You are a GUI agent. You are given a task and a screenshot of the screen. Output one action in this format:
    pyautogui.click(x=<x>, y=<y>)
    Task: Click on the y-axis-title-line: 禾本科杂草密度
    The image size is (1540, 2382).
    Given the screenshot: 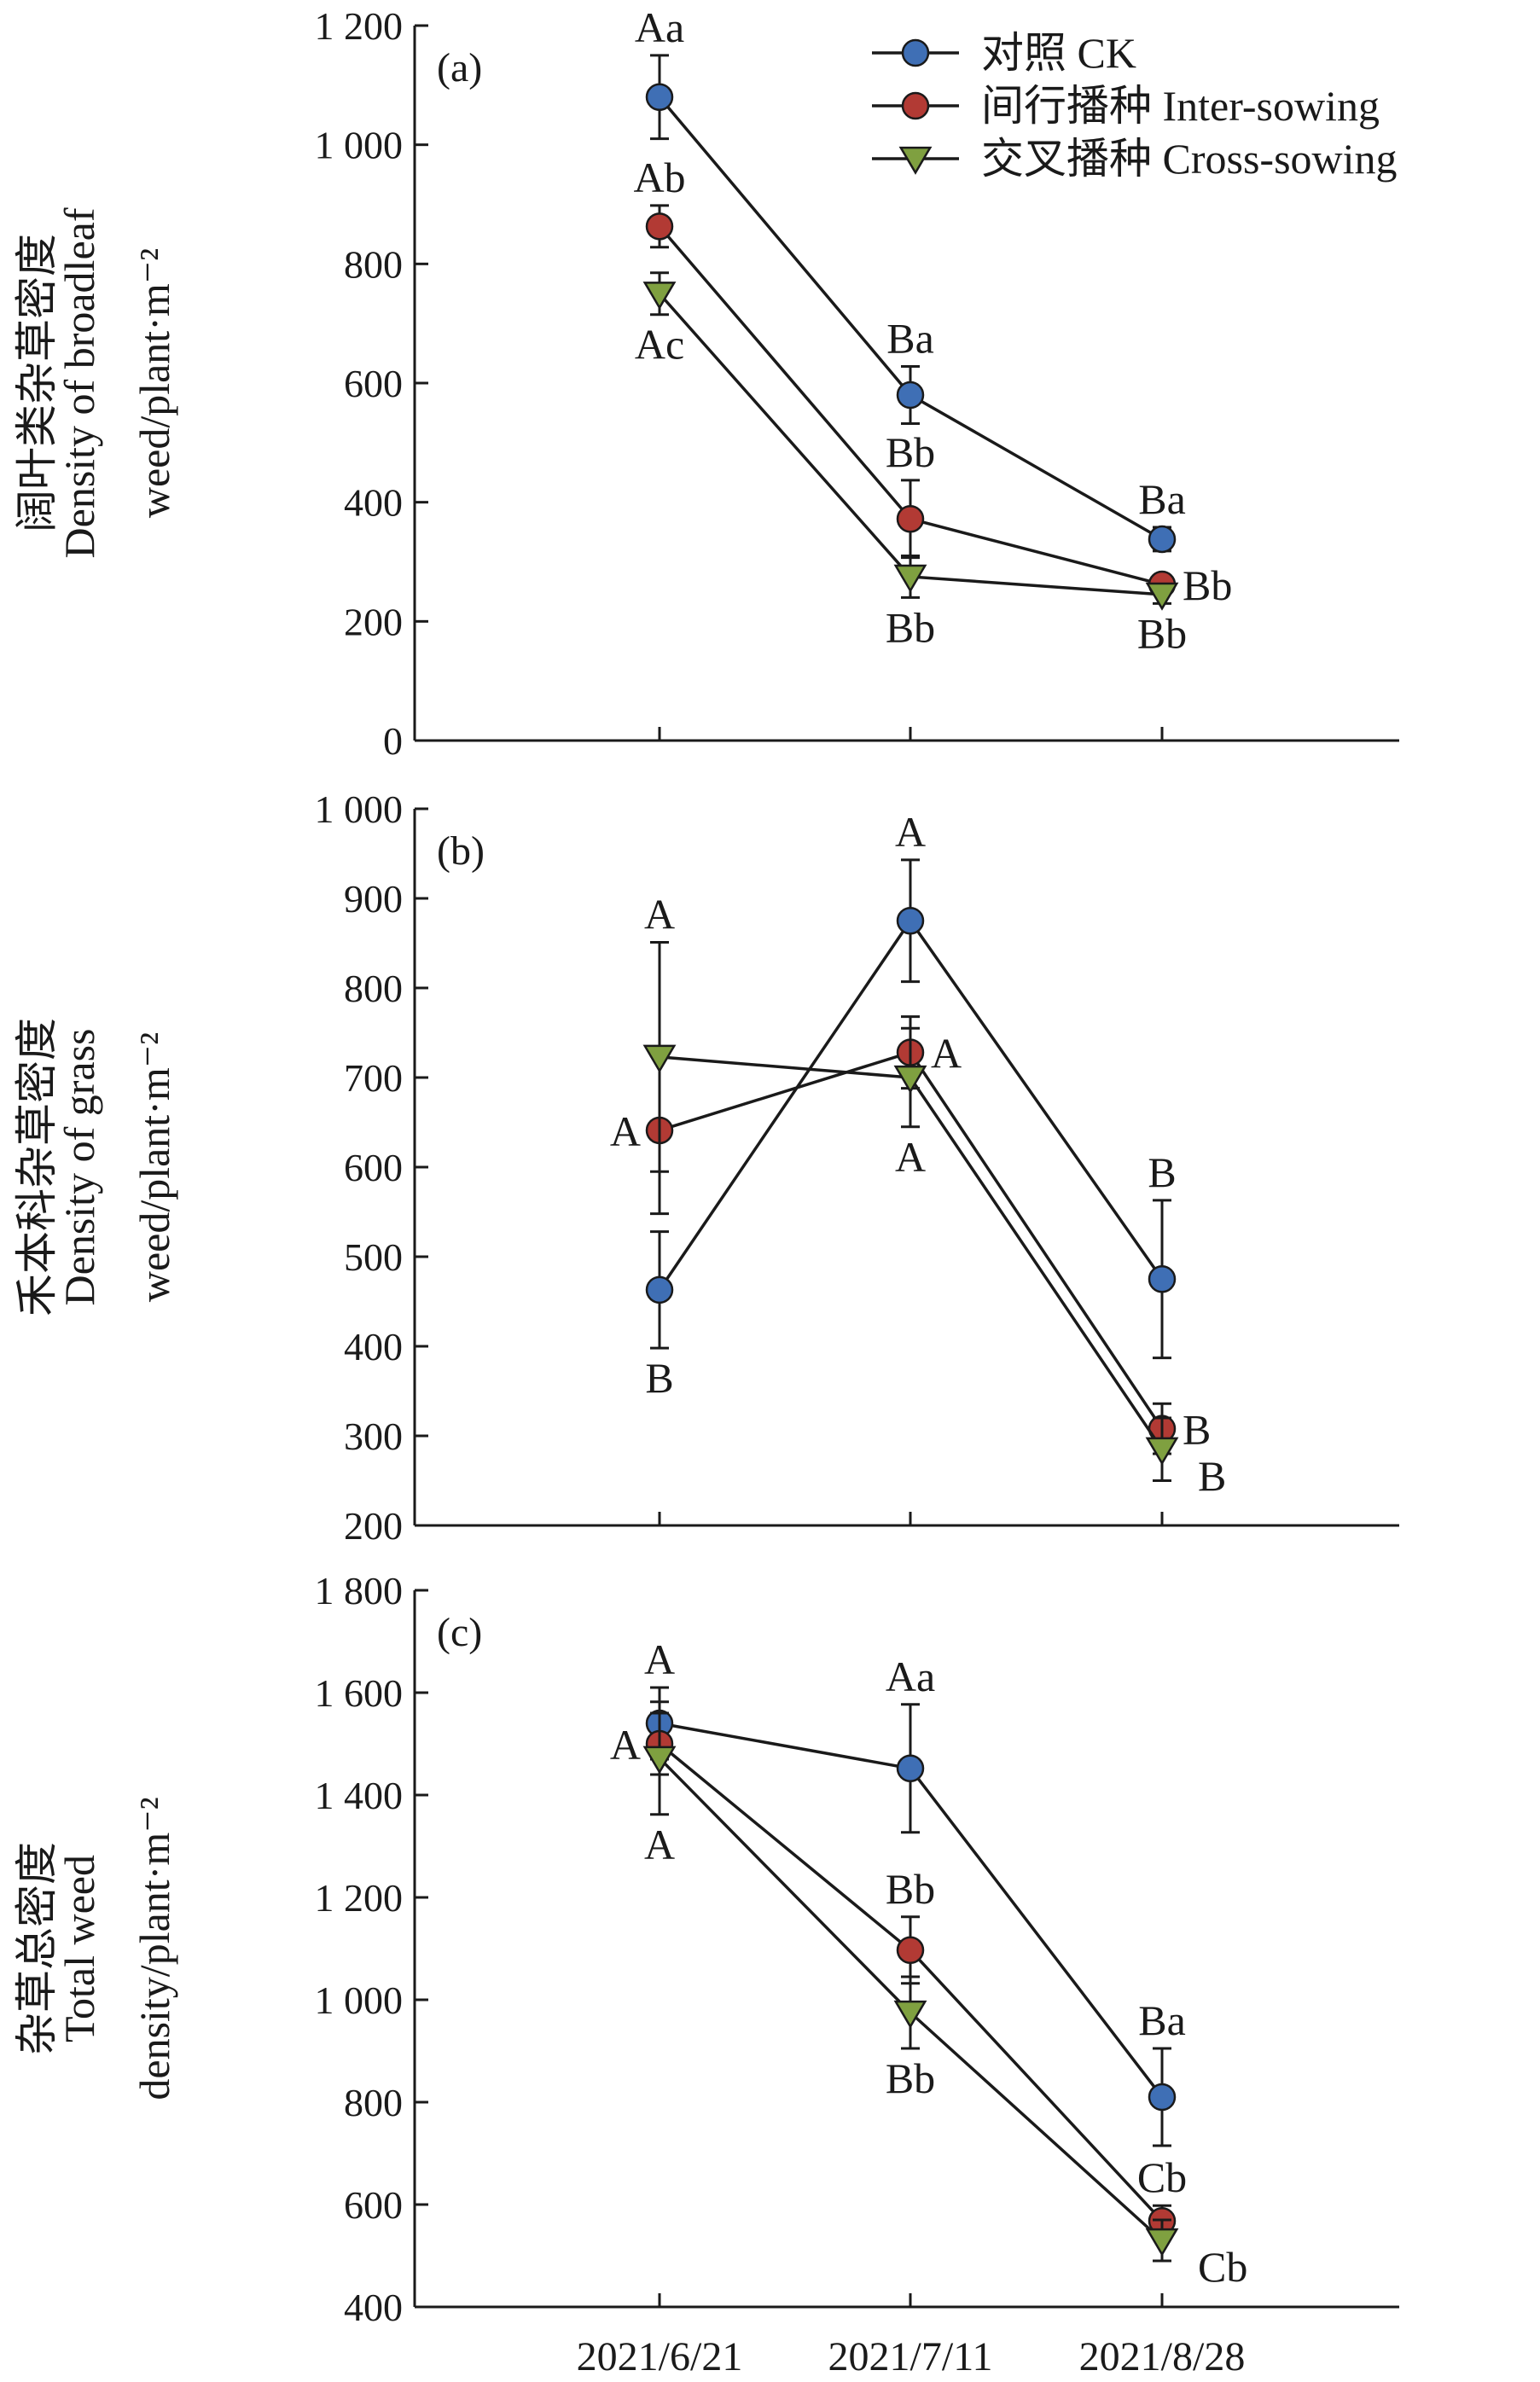 What is the action you would take?
    pyautogui.click(x=37, y=1167)
    